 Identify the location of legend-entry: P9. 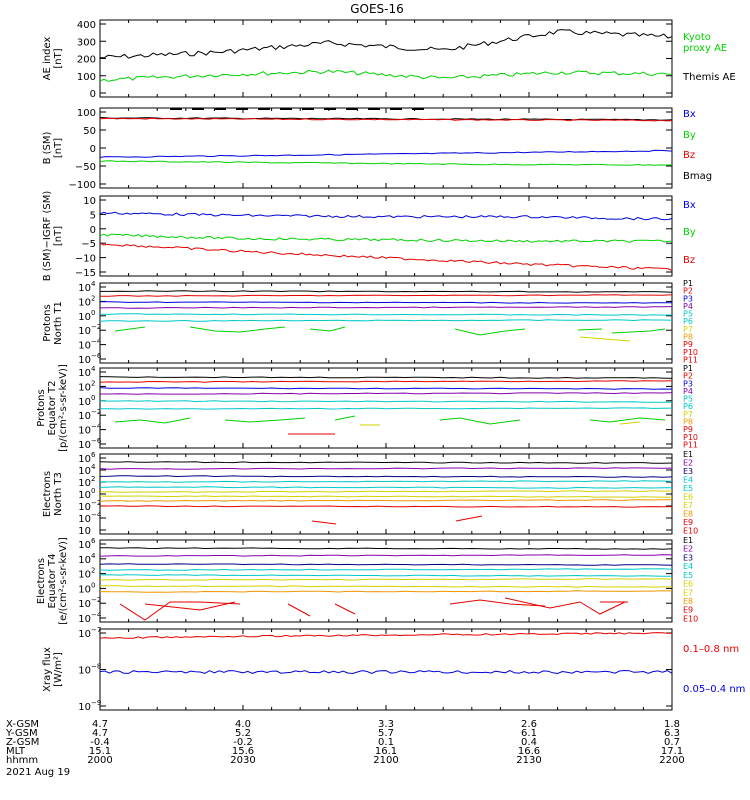
(688, 429).